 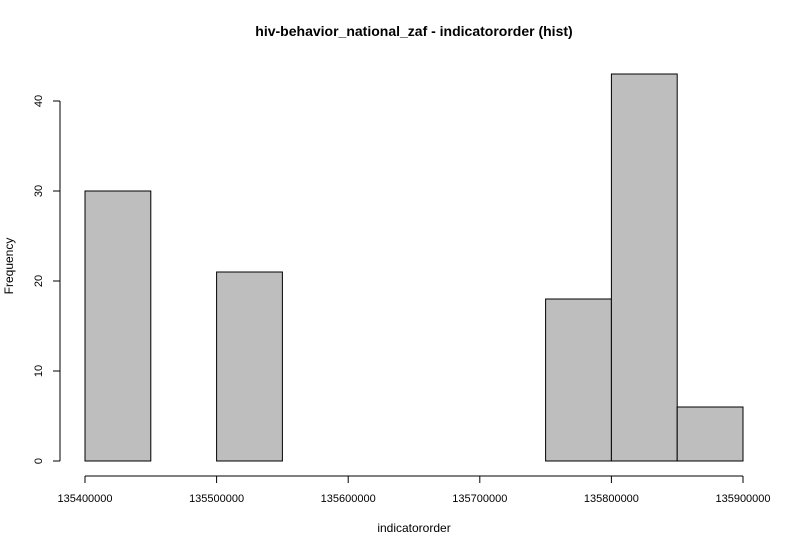 What do you see at coordinates (348, 499) in the screenshot?
I see `x-tick-label-2: 135600000` at bounding box center [348, 499].